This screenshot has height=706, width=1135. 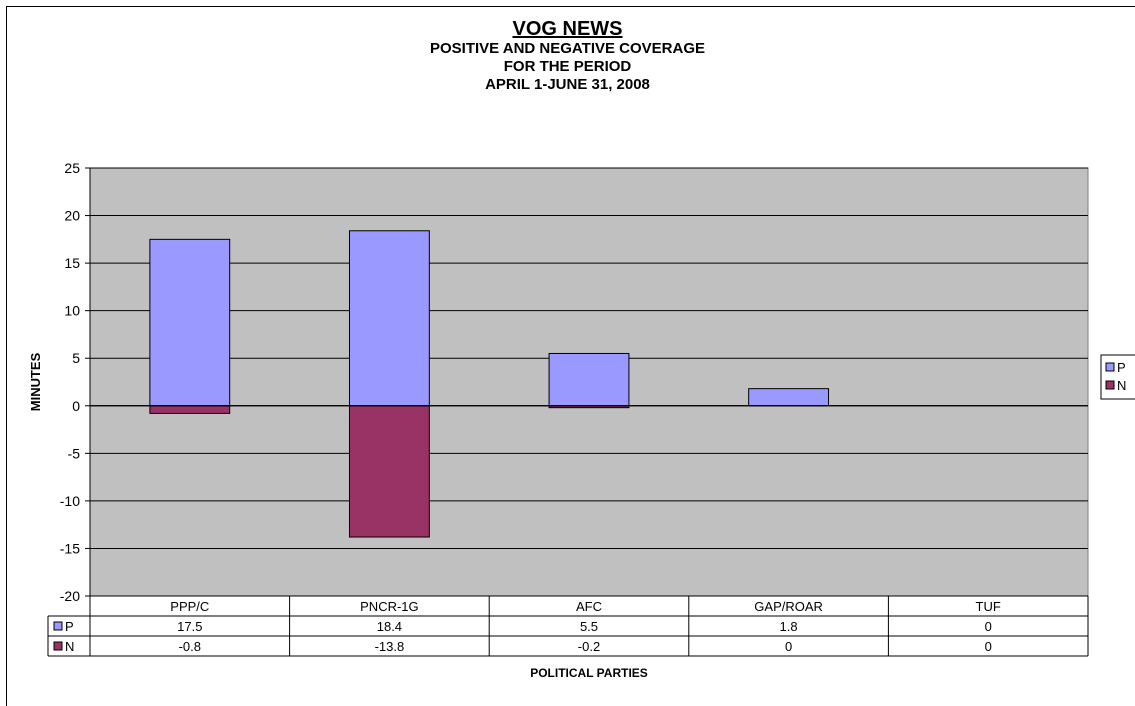 I want to click on y-tick-label: 20, so click(x=72, y=216).